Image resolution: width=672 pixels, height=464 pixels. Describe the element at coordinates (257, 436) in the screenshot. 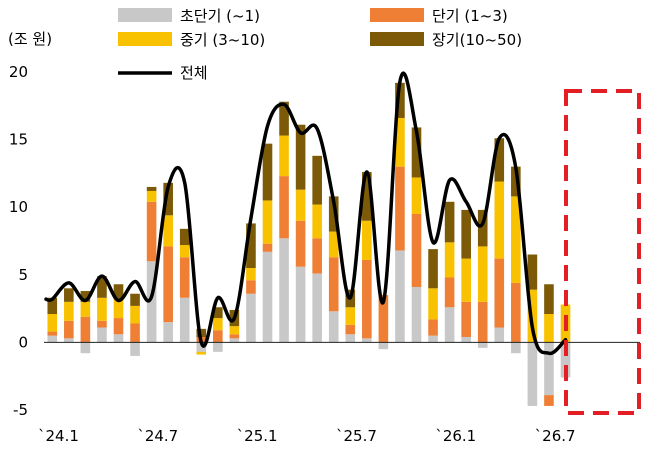

I see `x-tick-label: `25.1` at that location.